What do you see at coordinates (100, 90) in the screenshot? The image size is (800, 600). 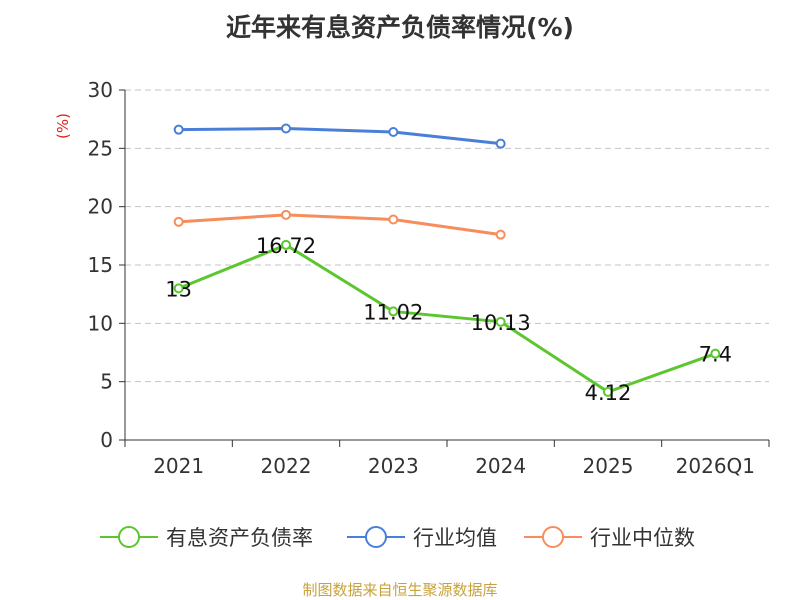 I see `y-tick-label: 30` at bounding box center [100, 90].